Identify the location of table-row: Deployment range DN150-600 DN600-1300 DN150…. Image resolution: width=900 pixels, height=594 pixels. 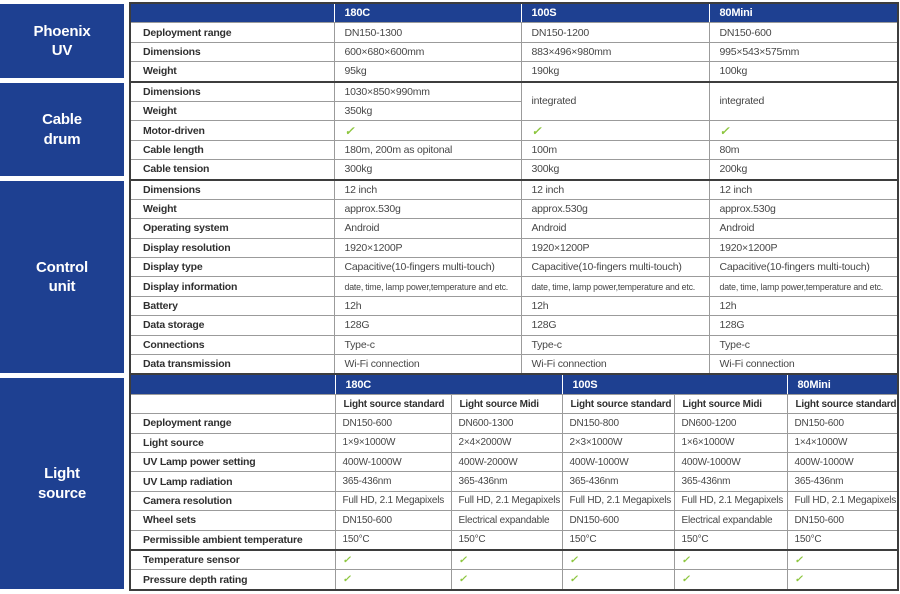
(514, 423).